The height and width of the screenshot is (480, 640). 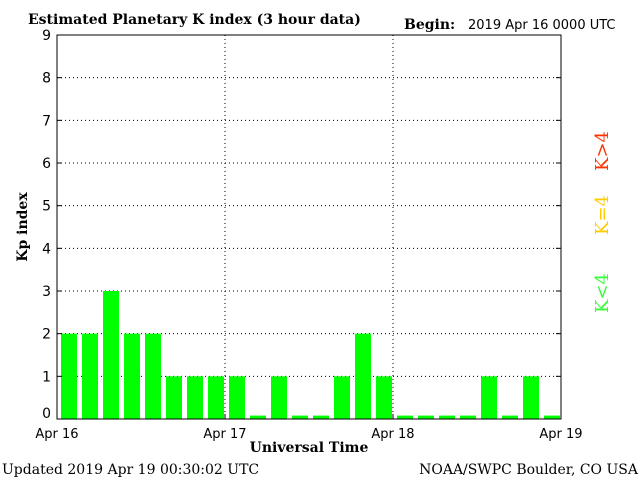 I want to click on updated-timestamp: Updated 2019 Apr 19 00:30:02 UTC, so click(x=130, y=470).